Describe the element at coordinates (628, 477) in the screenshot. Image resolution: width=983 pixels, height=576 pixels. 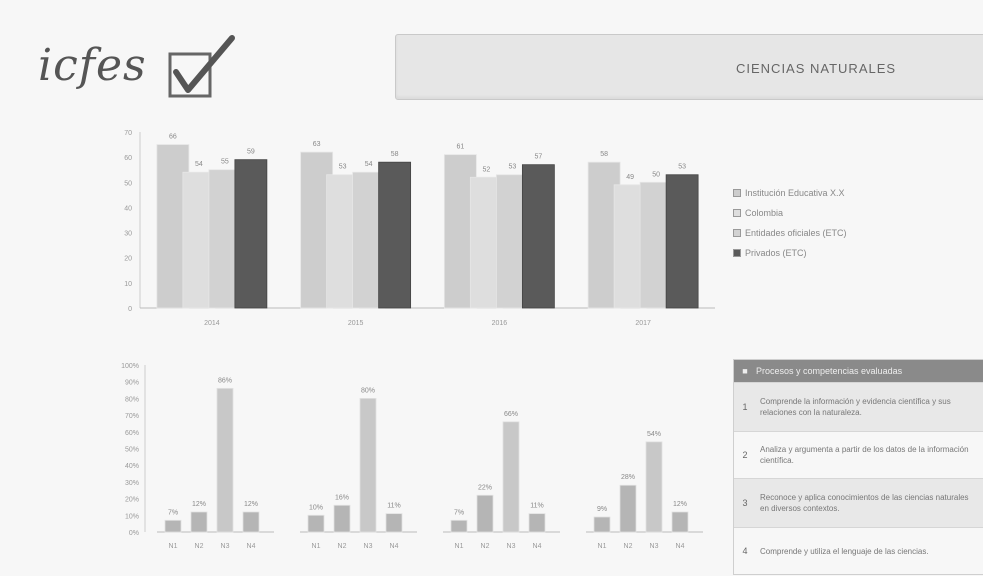
I see `bar-value-label: 28%` at that location.